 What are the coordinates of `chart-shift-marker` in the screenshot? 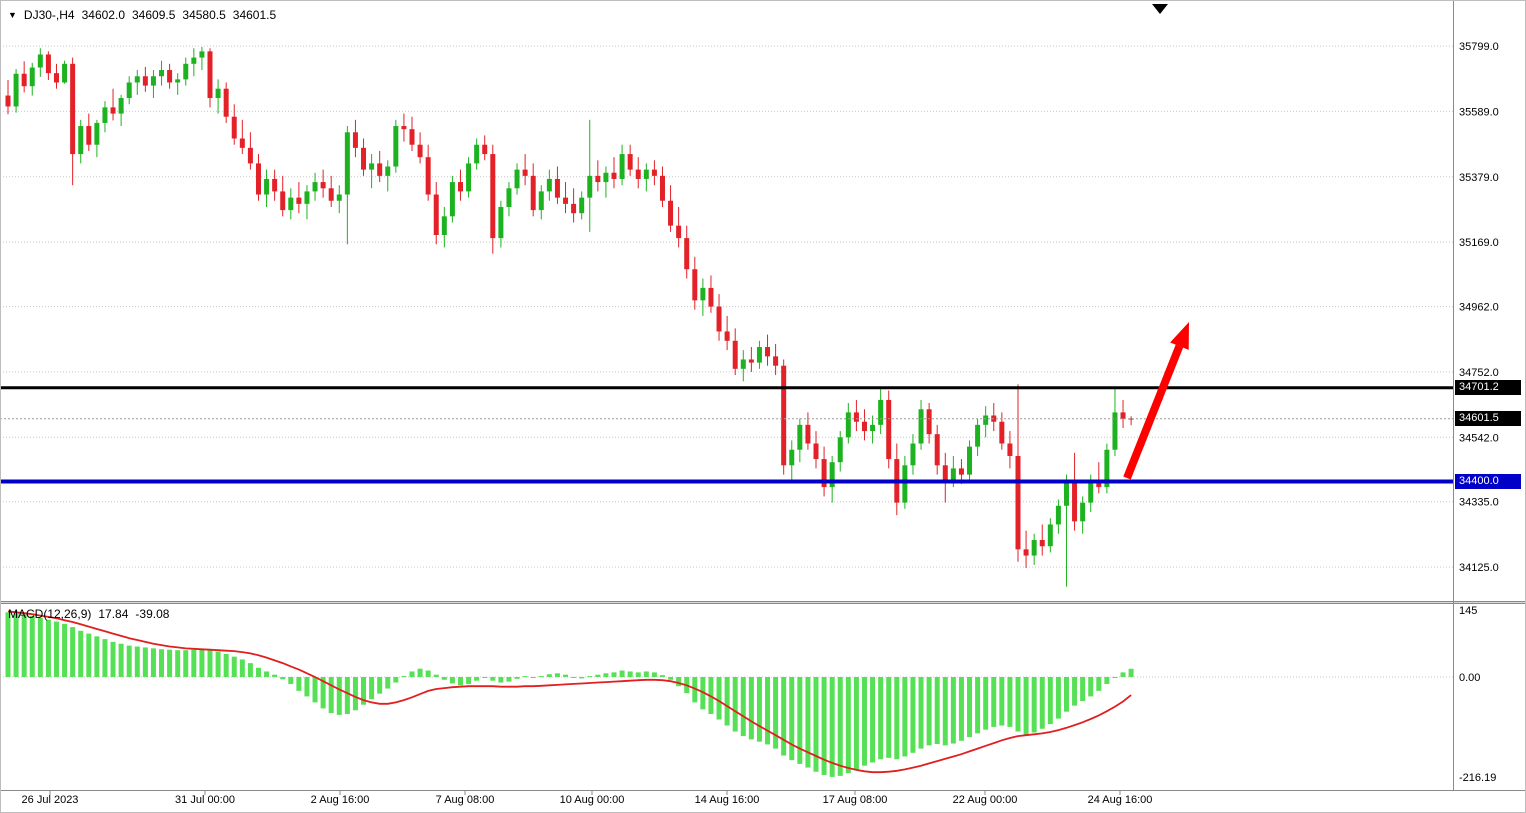 It's located at (1160, 9).